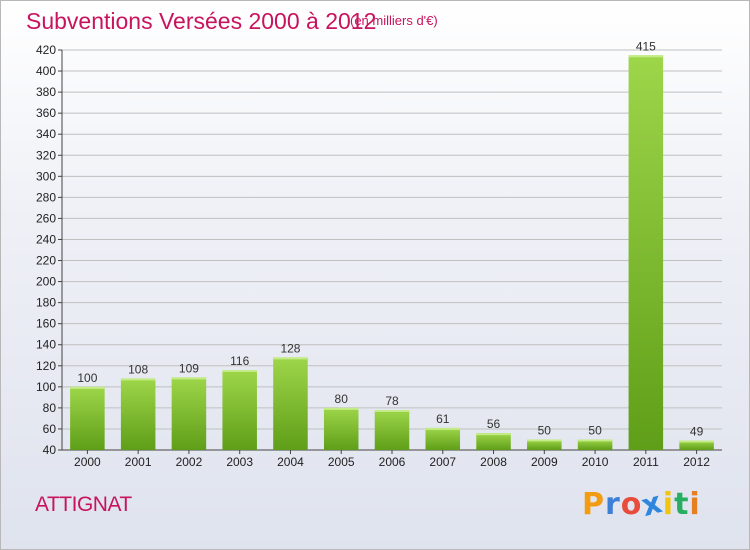 The image size is (750, 550). I want to click on y-tick-label: 80, so click(50, 408).